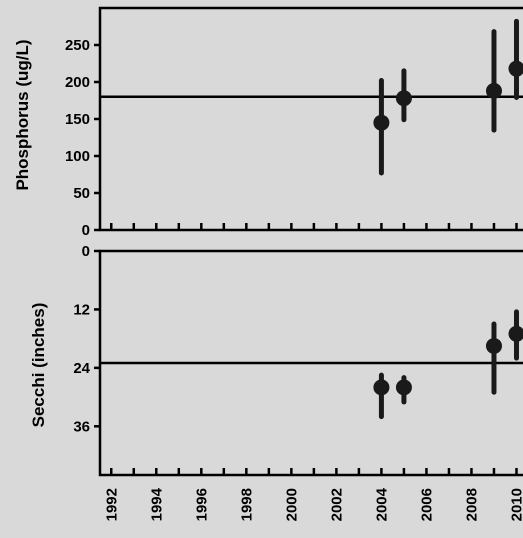  What do you see at coordinates (22, 114) in the screenshot?
I see `phosphorus-y-axis-title: Phosphorus (ug/L)` at bounding box center [22, 114].